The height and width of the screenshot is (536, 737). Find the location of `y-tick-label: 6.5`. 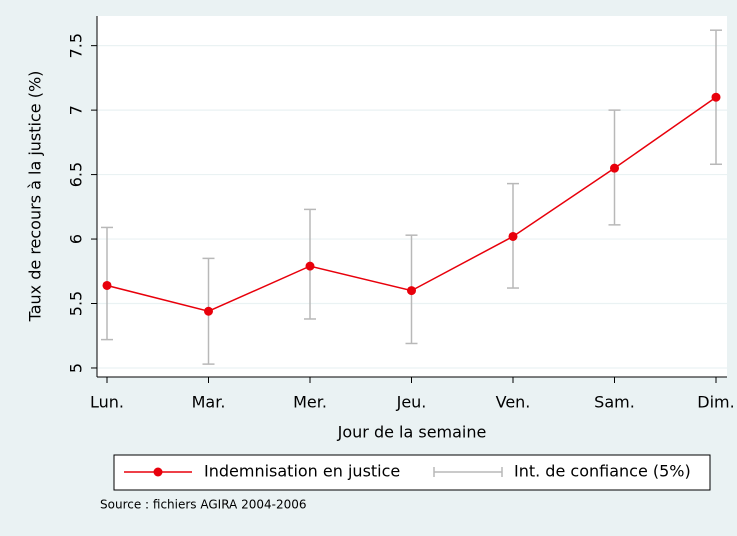

y-tick-label: 6.5 is located at coordinates (76, 174).